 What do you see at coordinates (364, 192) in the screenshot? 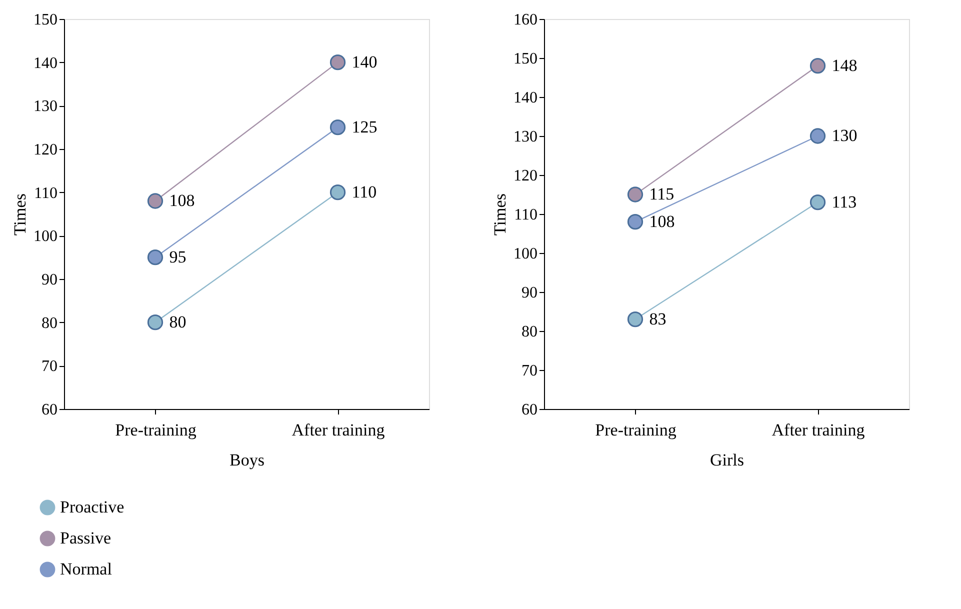
I see `data-label: 110` at bounding box center [364, 192].